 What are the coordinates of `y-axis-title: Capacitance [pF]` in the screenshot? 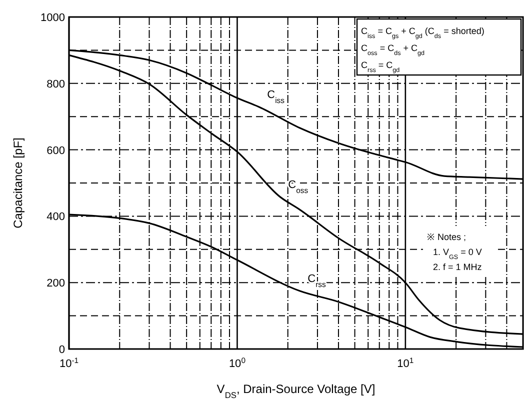 It's located at (18, 183).